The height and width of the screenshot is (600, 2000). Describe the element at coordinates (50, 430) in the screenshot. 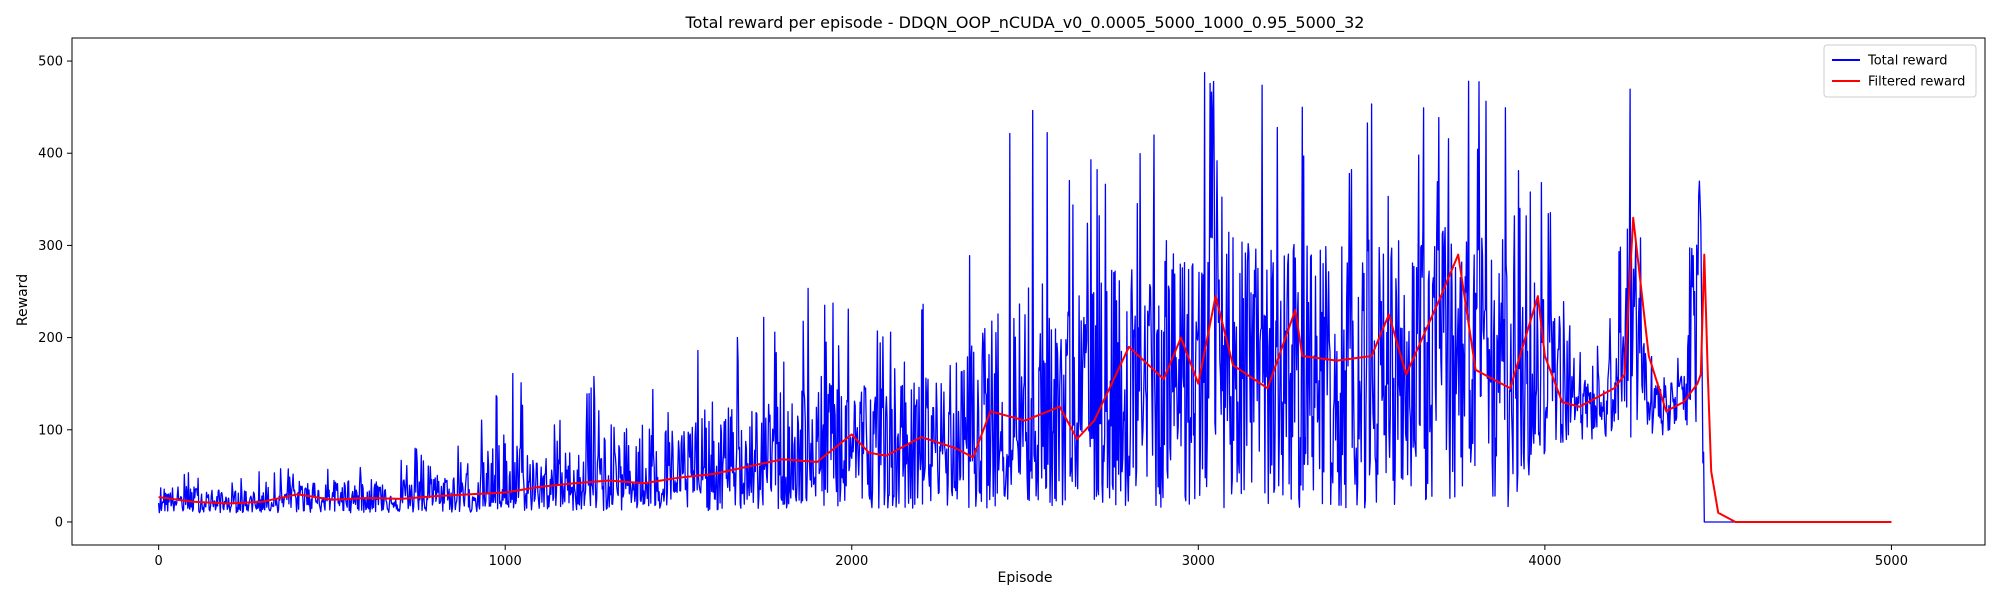

I see `y-tick-label: 100` at that location.